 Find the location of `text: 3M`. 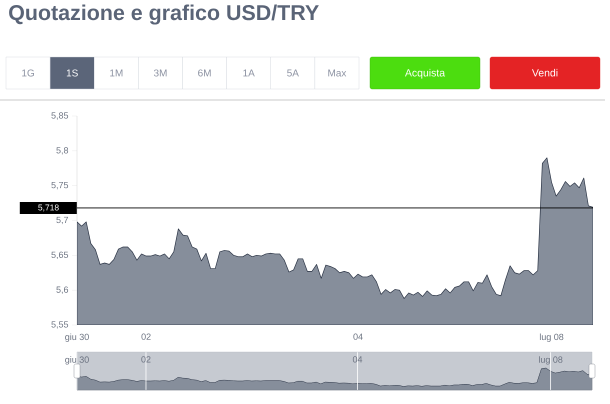

text: 3M is located at coordinates (160, 73).